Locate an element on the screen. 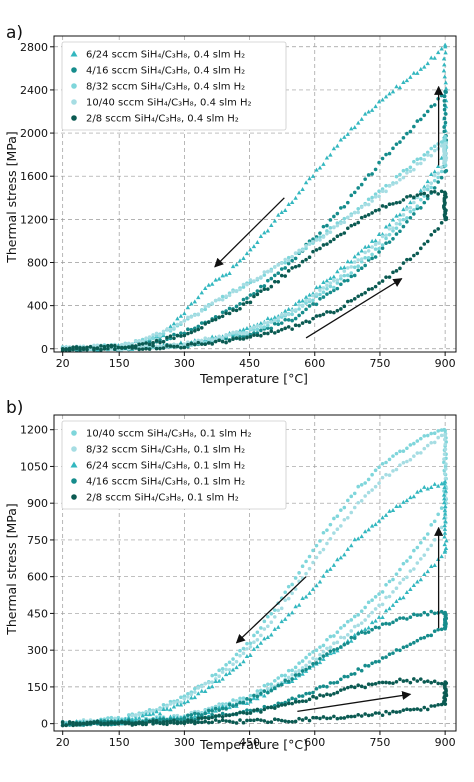 This screenshot has height=782, width=474. x-tick-label: 450 is located at coordinates (249, 742).